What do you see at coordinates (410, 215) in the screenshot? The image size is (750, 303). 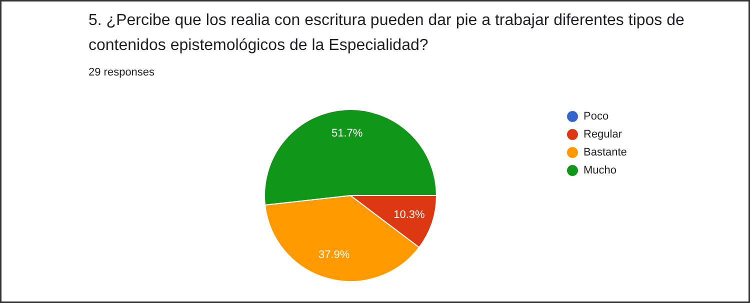 I see `data-label: 10.3%` at bounding box center [410, 215].